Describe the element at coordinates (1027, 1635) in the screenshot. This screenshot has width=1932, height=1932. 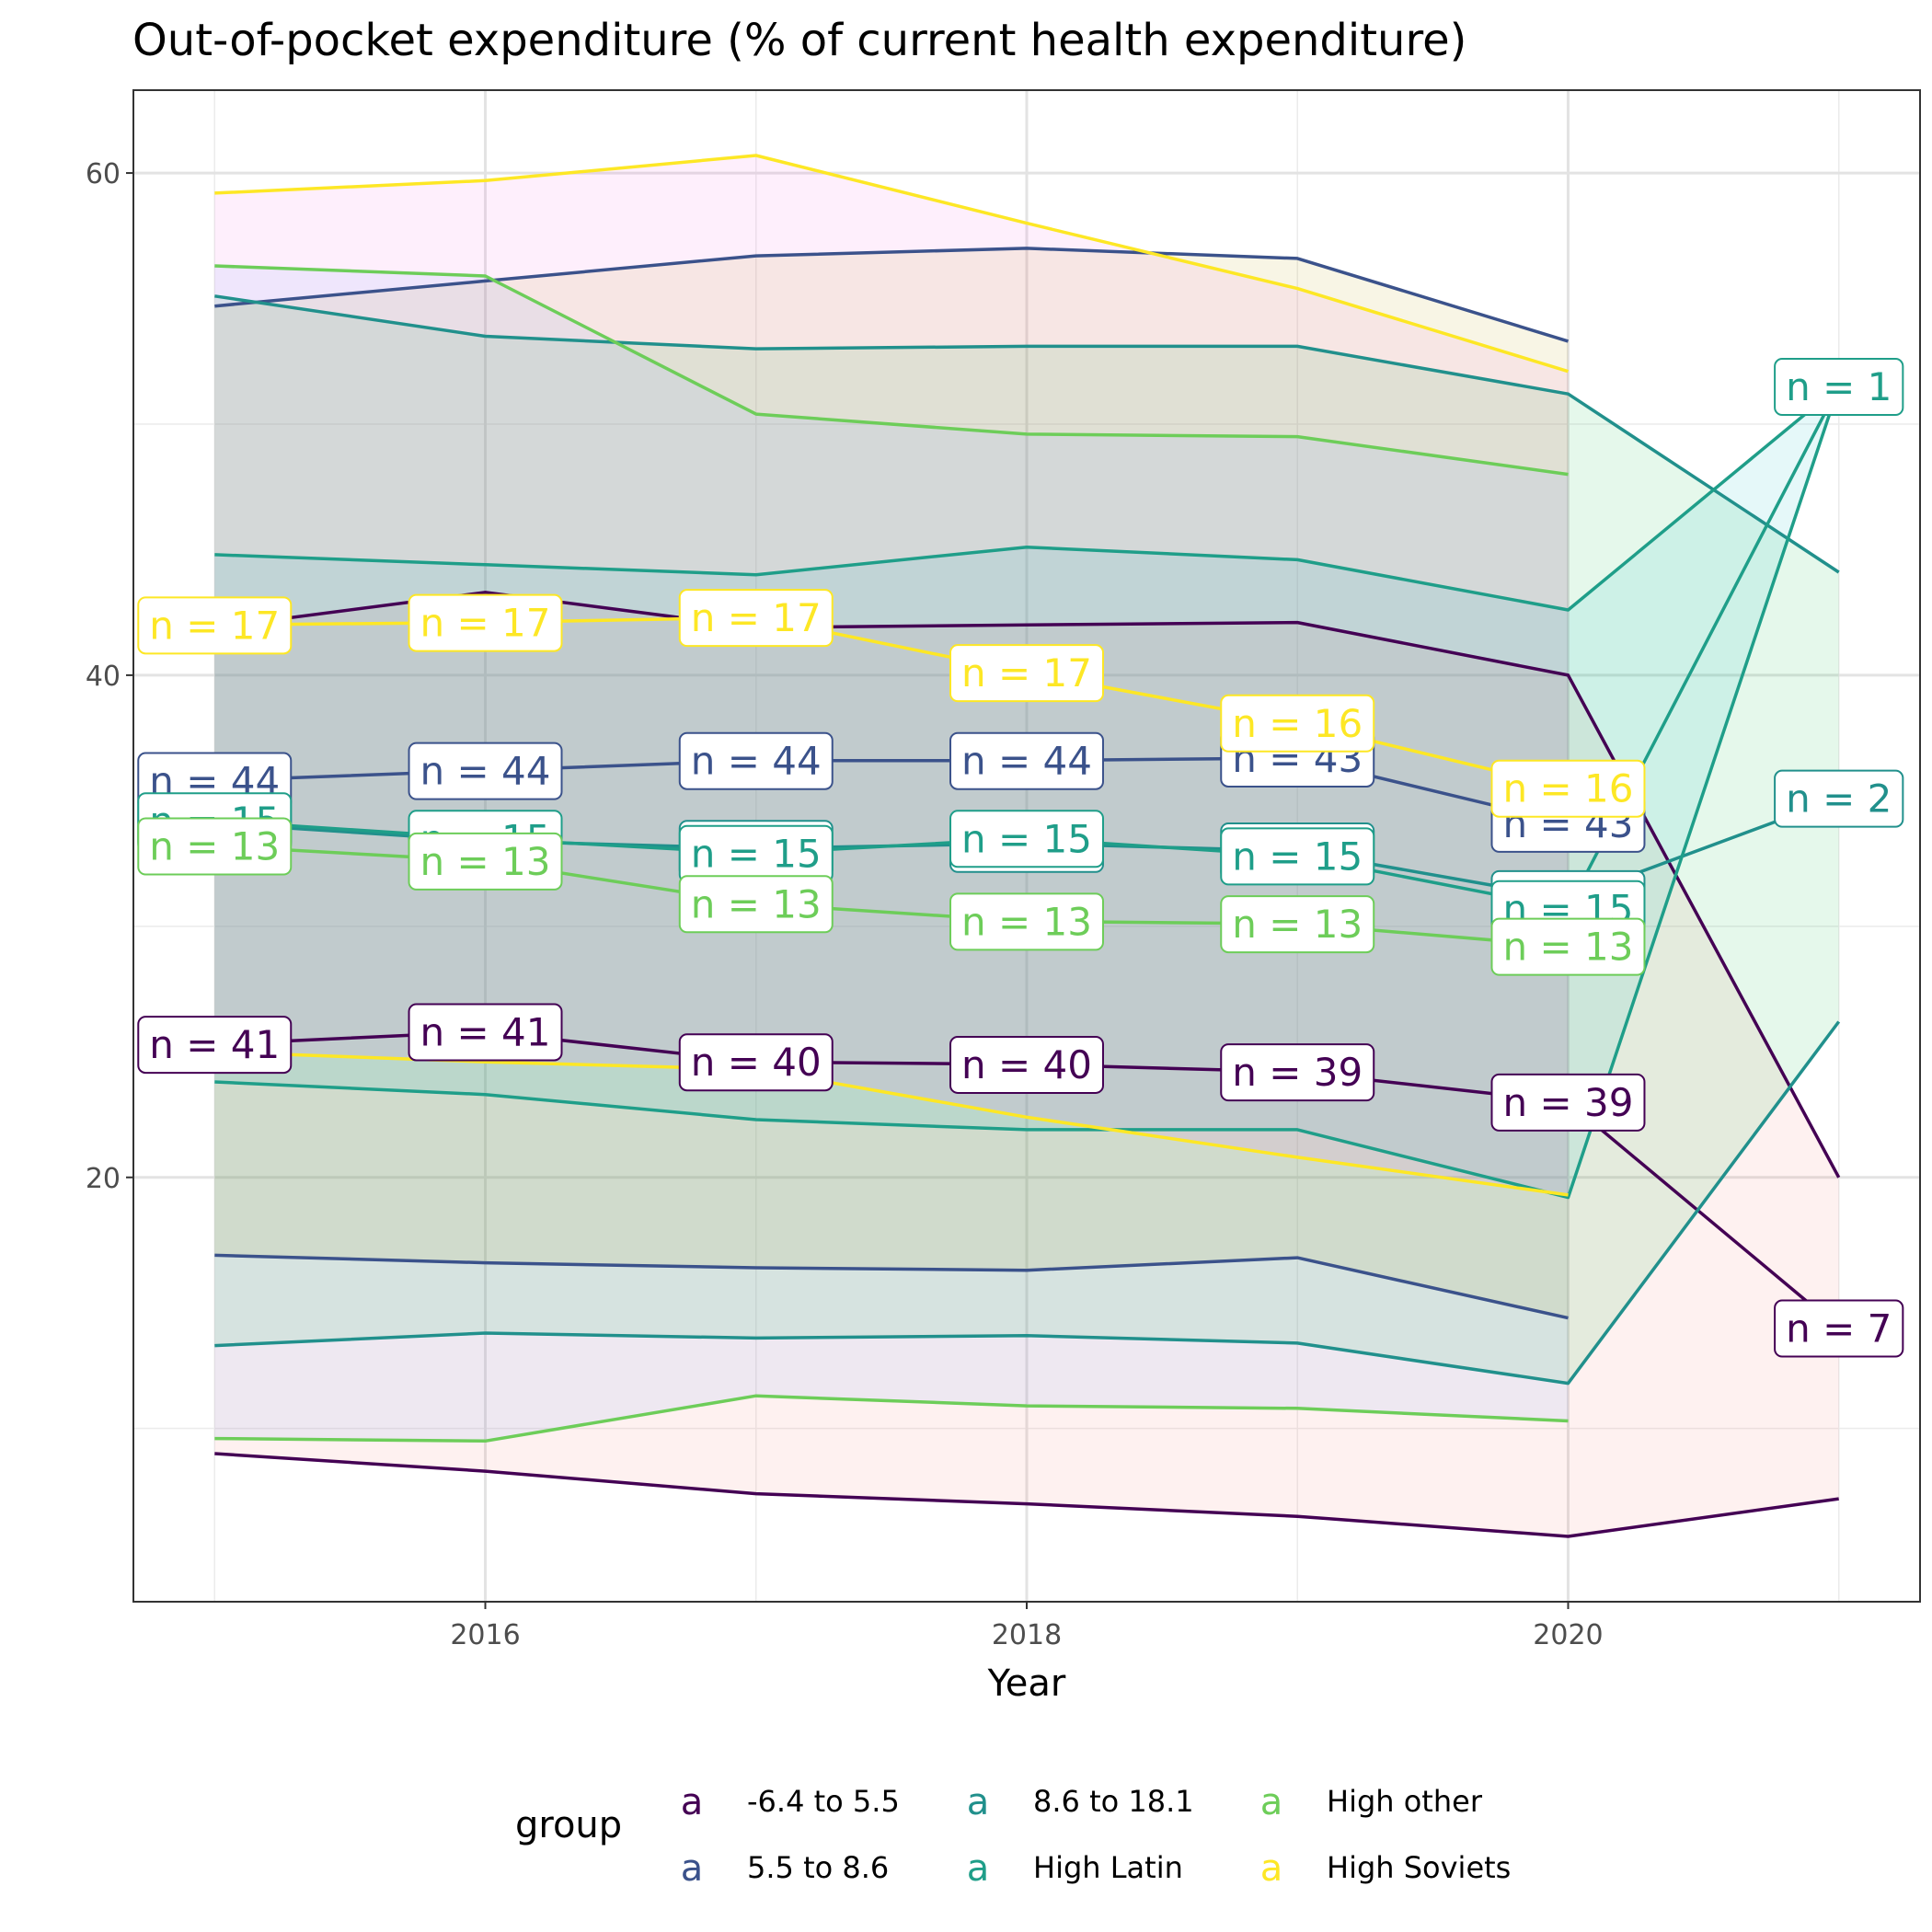
I see `x-tick-label: 2018` at that location.